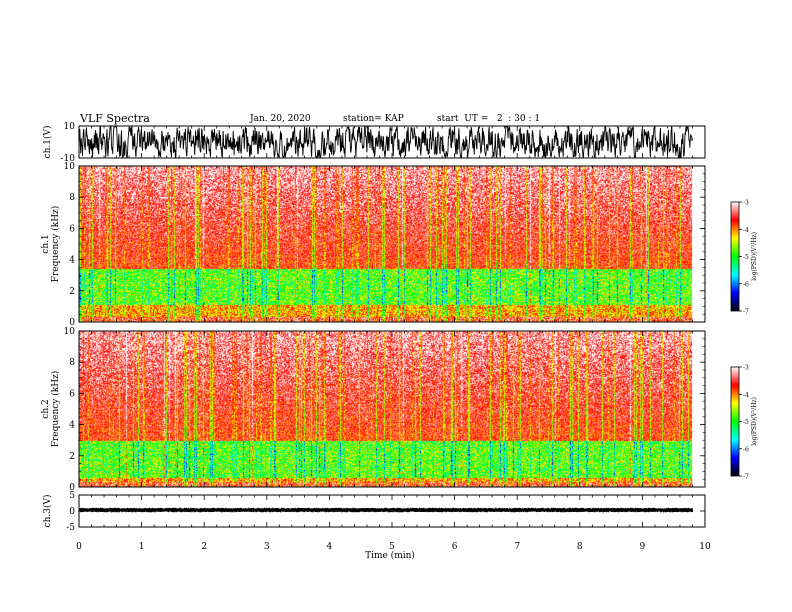  I want to click on figure-station: station= KAP, so click(373, 119).